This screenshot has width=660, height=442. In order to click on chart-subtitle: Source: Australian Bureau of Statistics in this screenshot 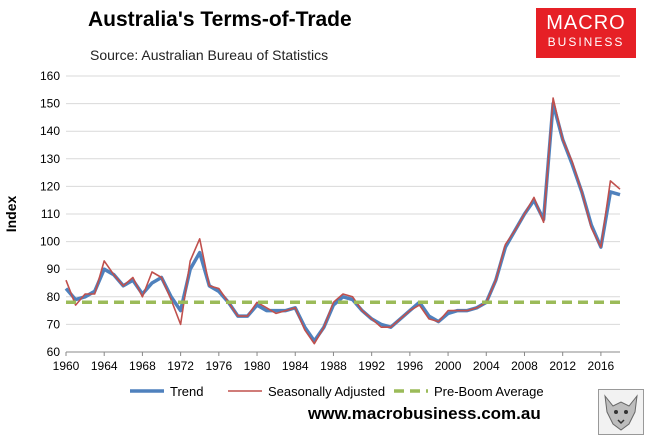, I will do `click(209, 55)`.